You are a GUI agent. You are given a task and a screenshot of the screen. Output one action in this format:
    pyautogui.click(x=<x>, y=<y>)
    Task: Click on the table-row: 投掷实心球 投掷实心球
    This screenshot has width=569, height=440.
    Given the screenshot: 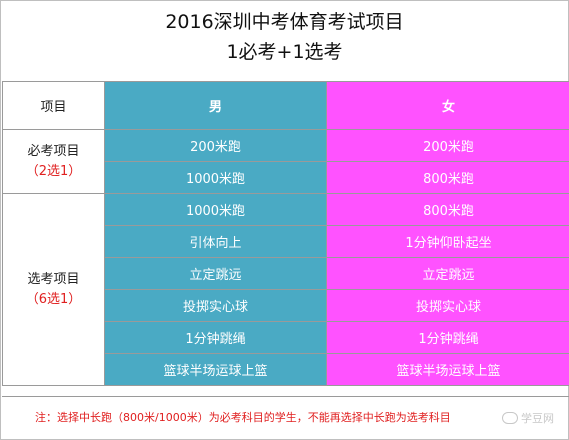 What is the action you would take?
    pyautogui.click(x=286, y=305)
    